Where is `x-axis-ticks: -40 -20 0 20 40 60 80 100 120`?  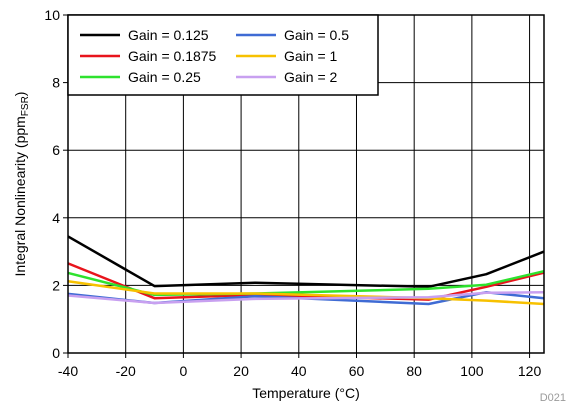 x-axis-ticks: -40 -20 0 20 40 60 80 100 120 is located at coordinates (300, 366).